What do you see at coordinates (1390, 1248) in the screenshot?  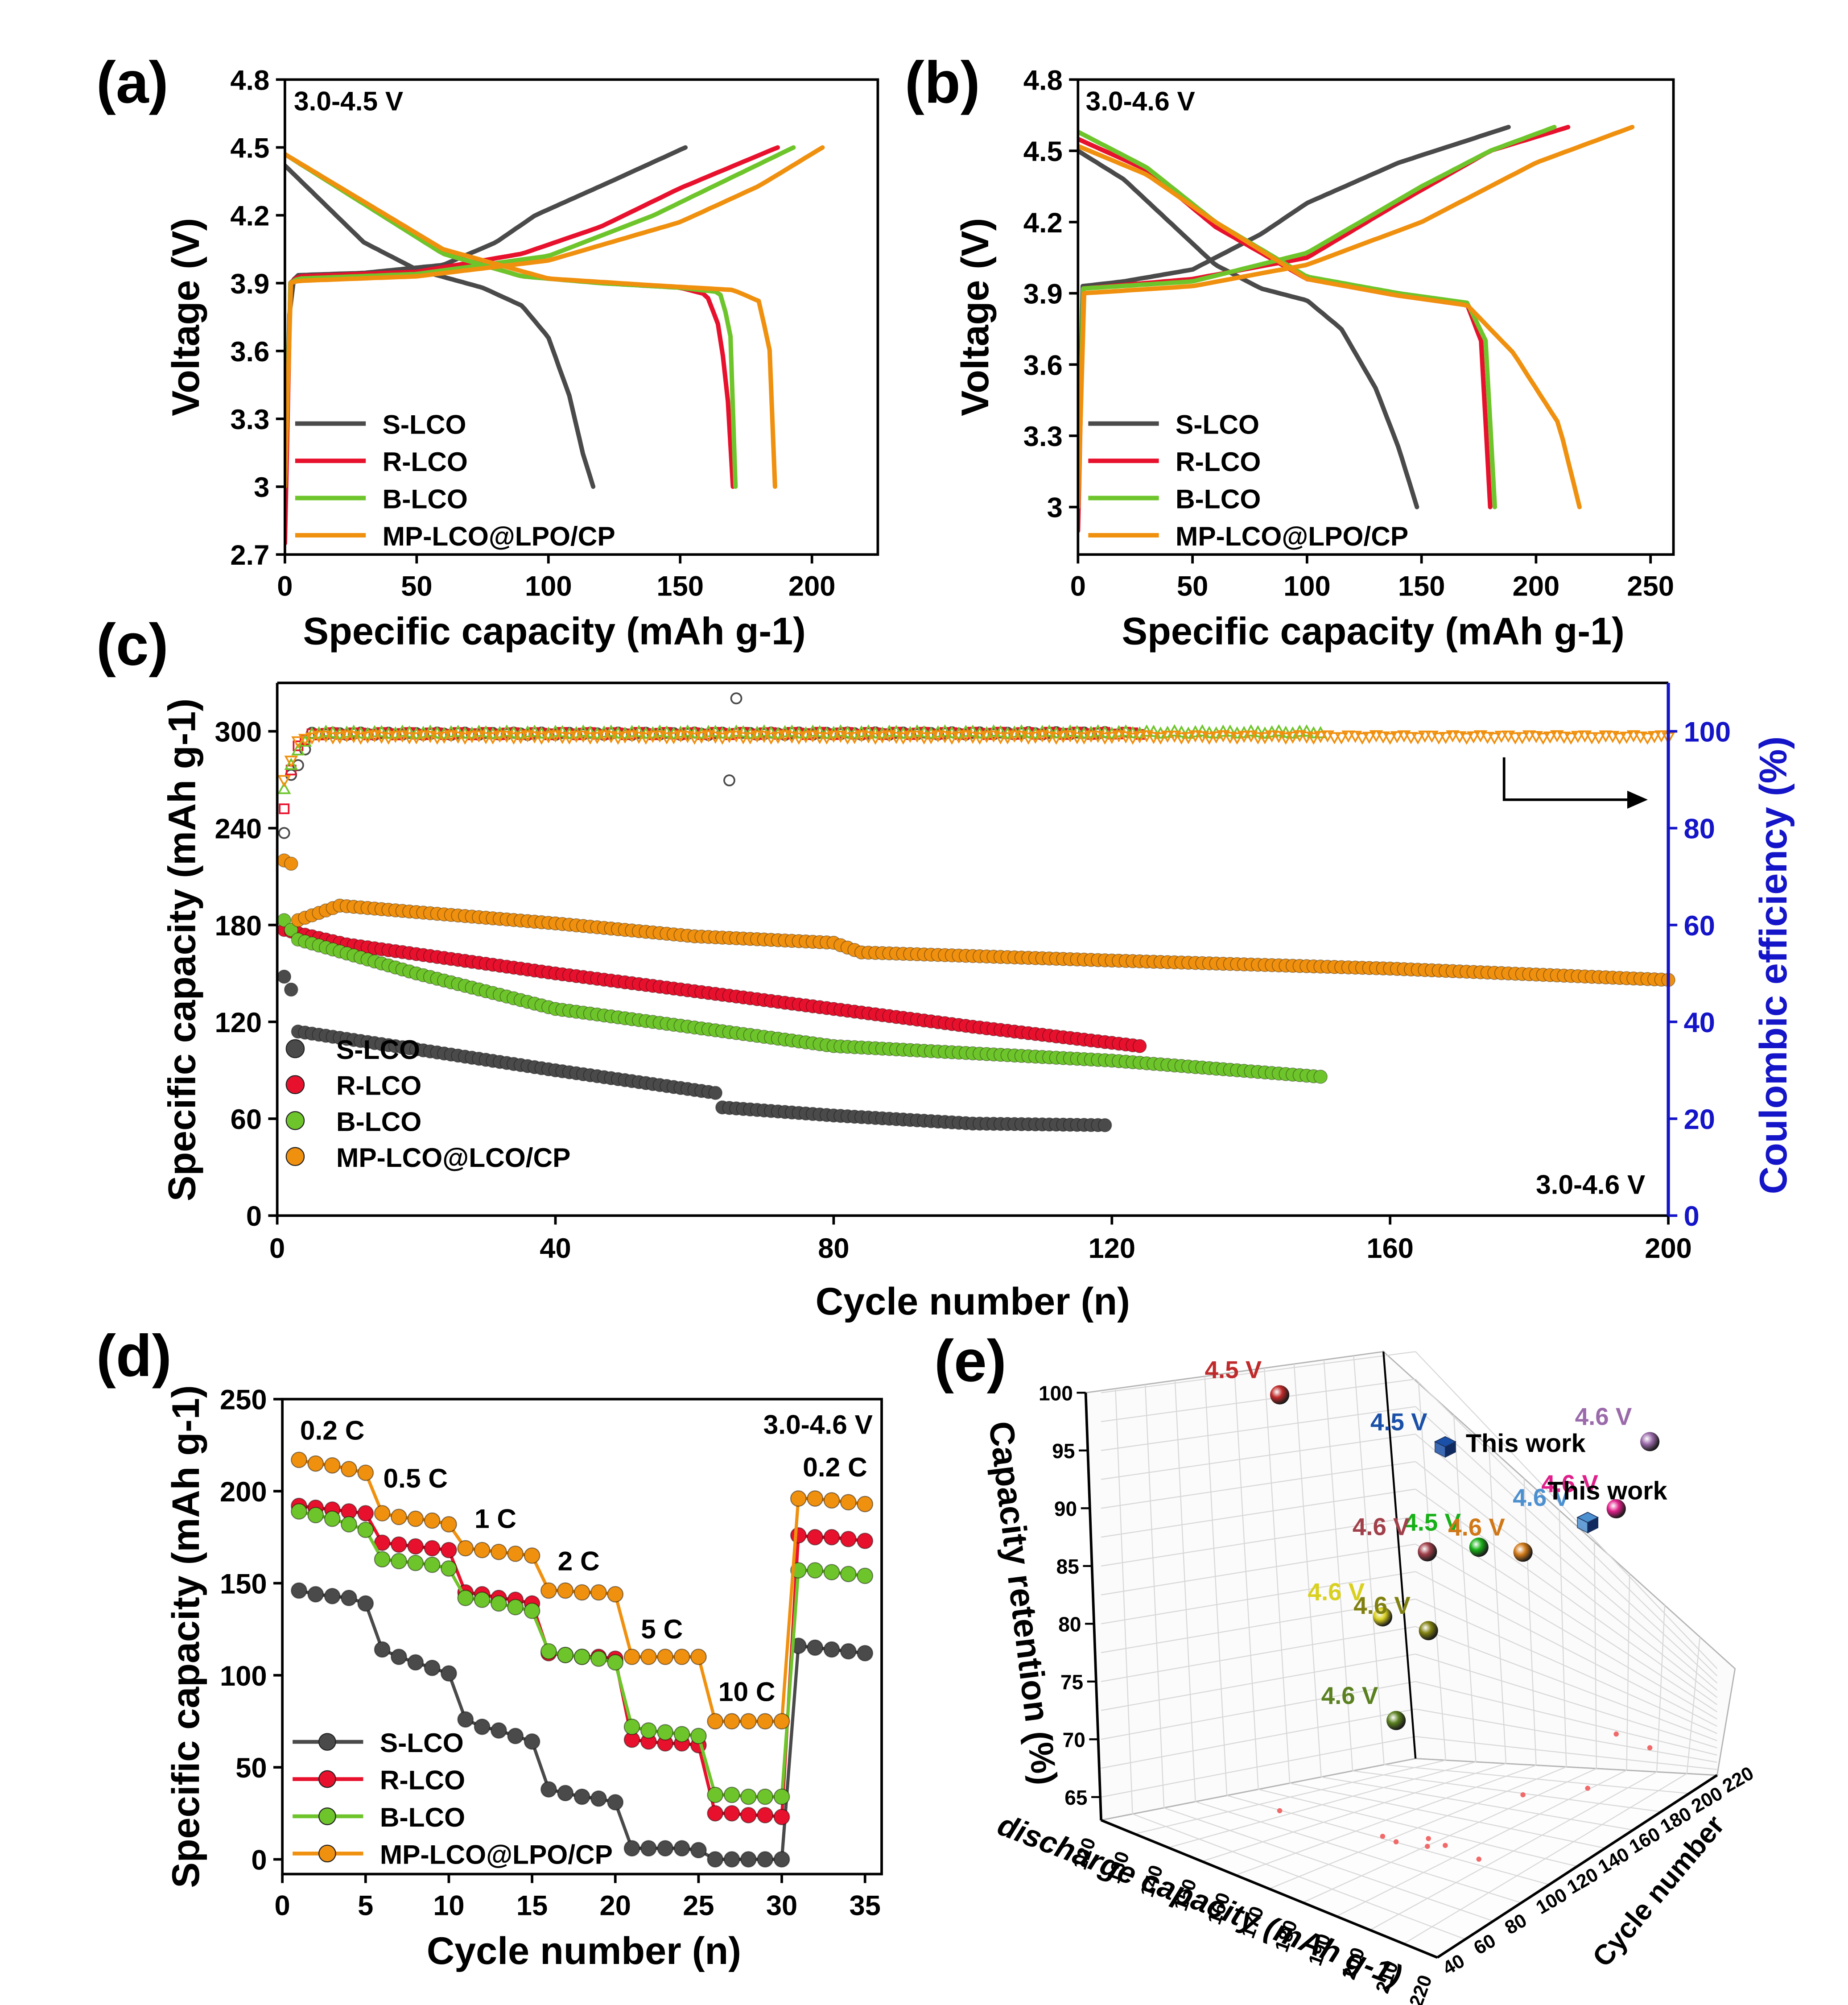 I see `c-xtick-label: 160` at bounding box center [1390, 1248].